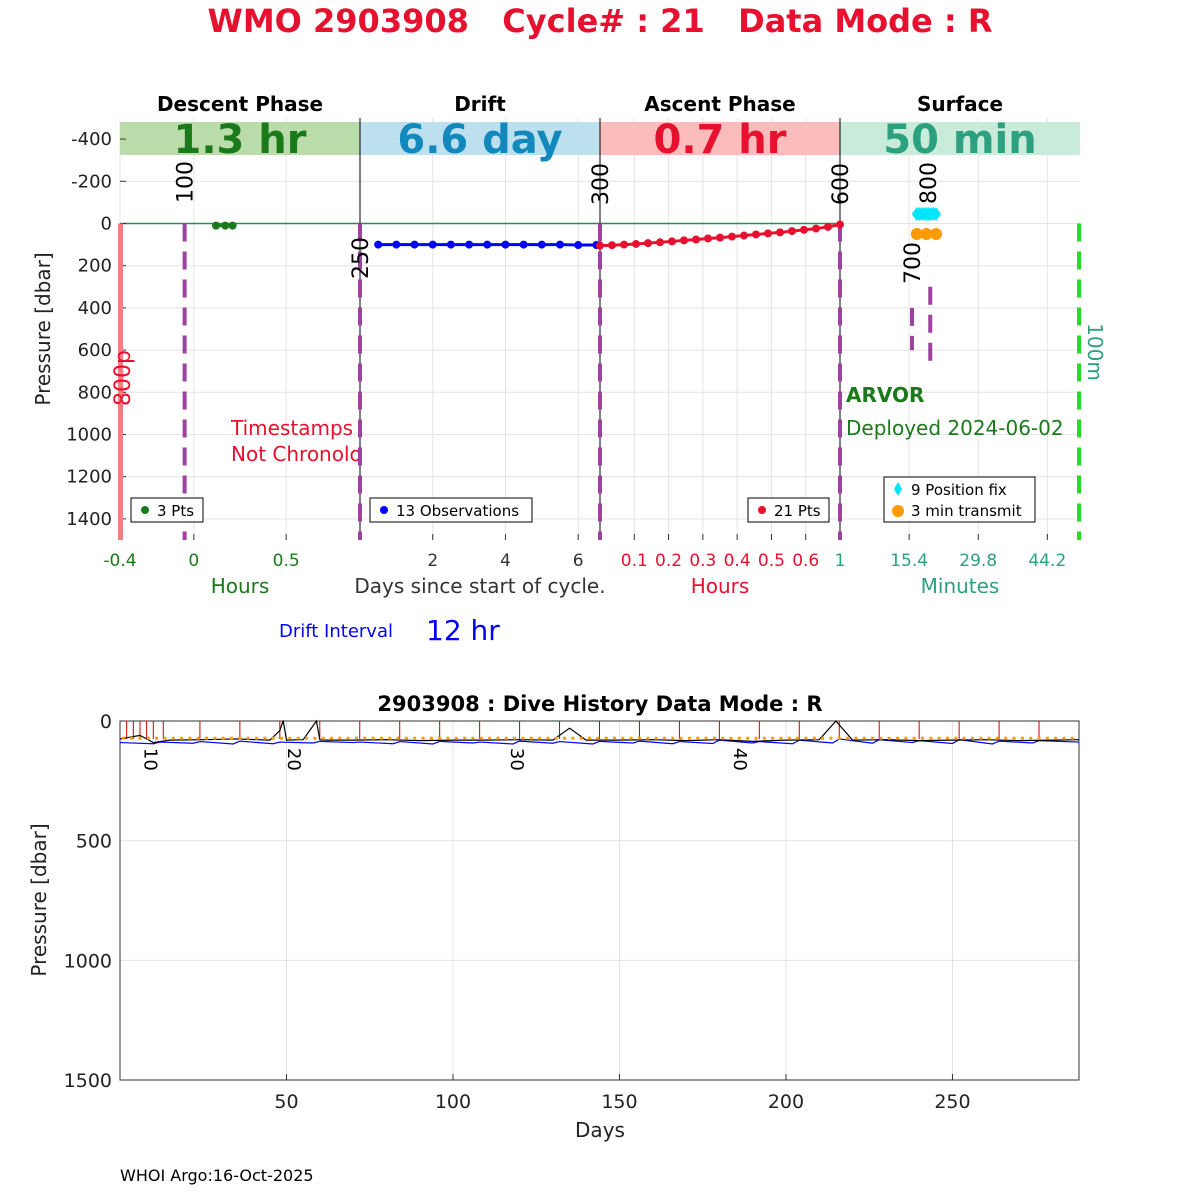 The image size is (1200, 1200). I want to click on phase-duration: 50 min, so click(959, 140).